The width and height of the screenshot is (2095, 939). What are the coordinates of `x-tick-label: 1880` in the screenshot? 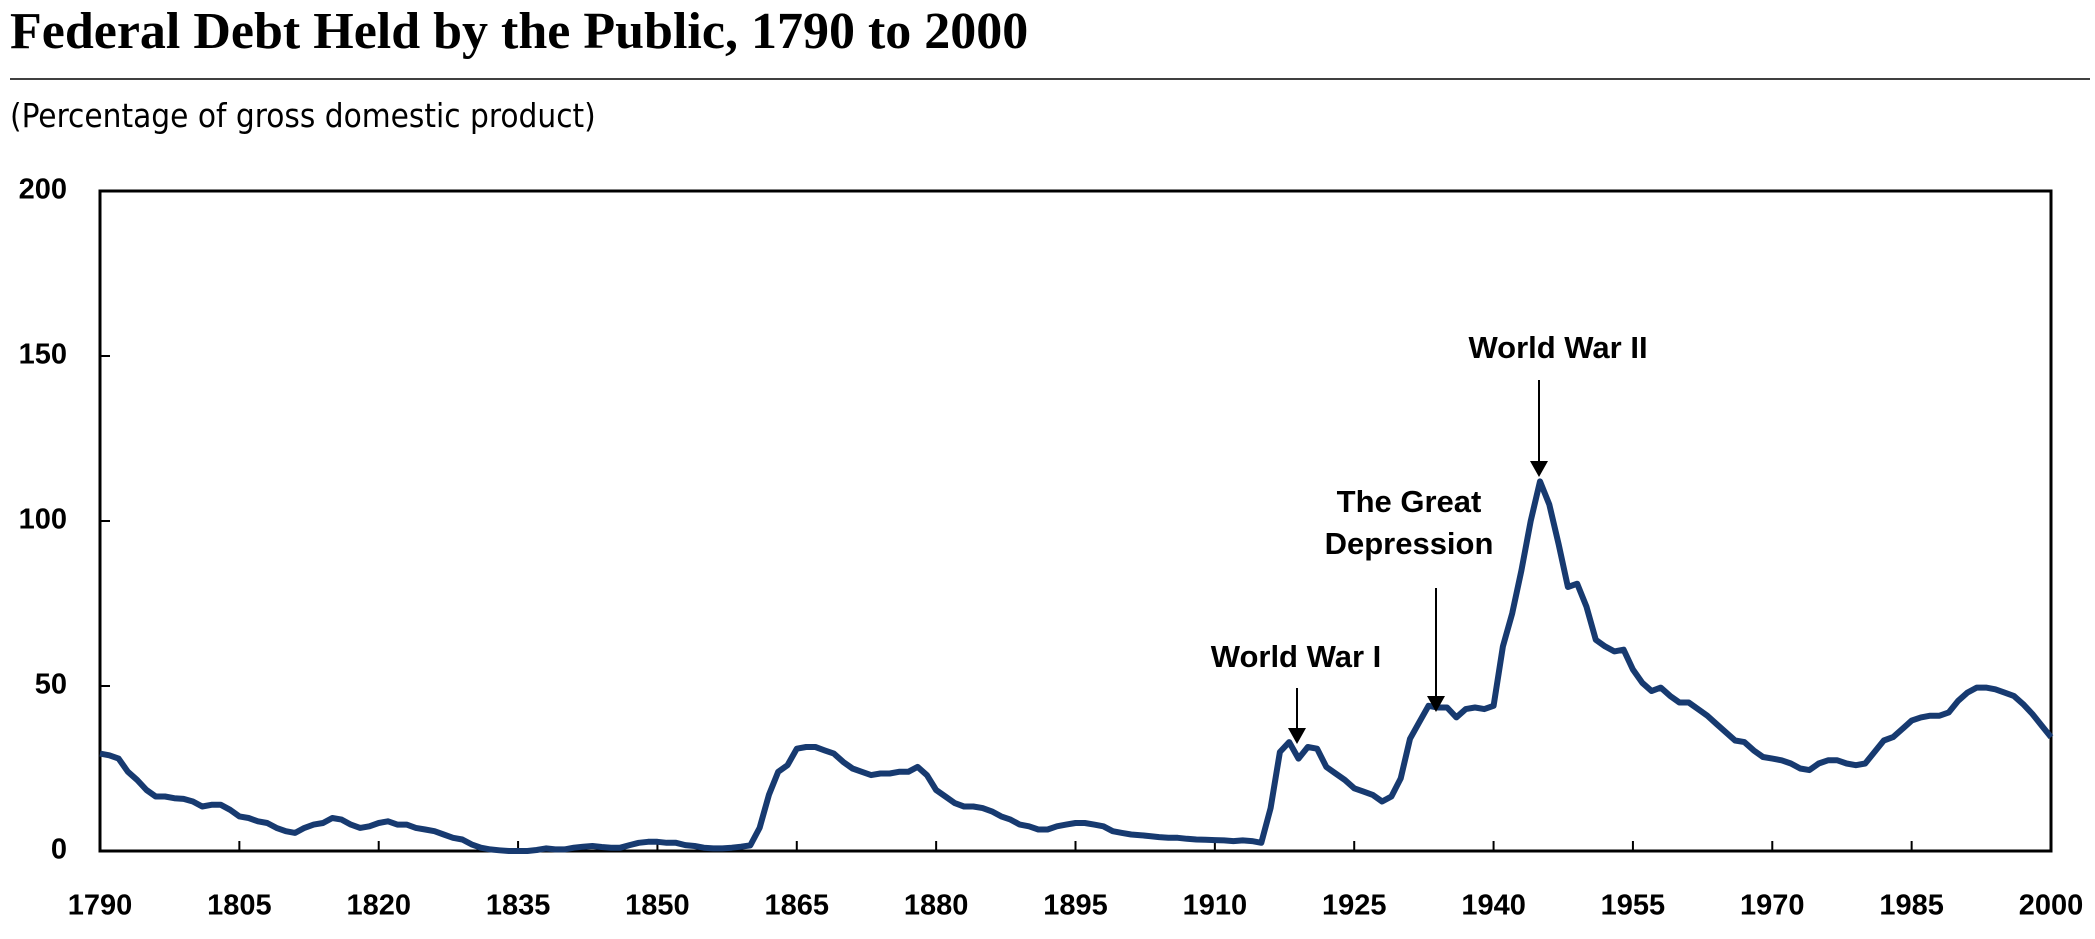 It's located at (936, 906).